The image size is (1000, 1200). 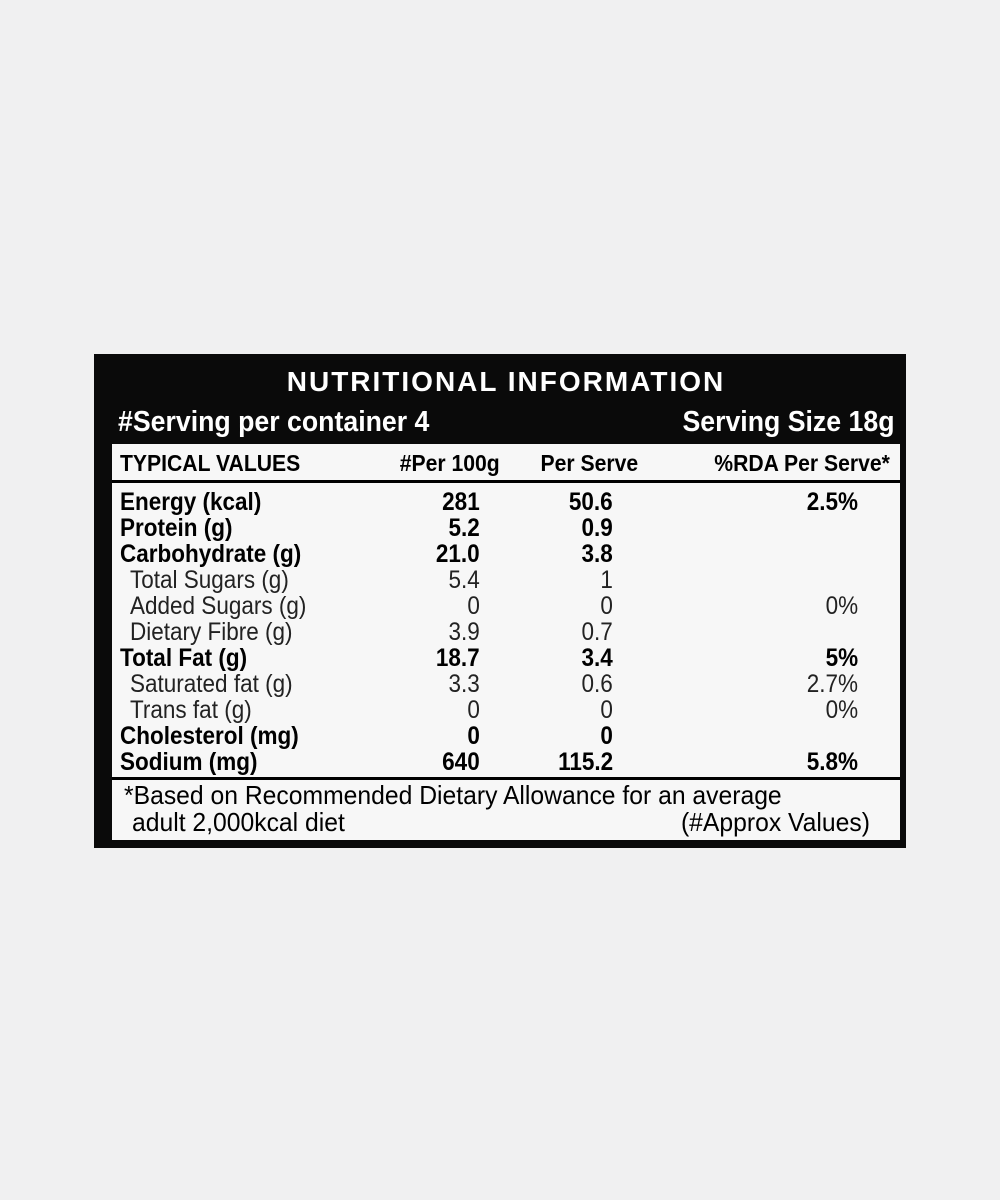 What do you see at coordinates (597, 632) in the screenshot?
I see `per-serve-value: 0.7` at bounding box center [597, 632].